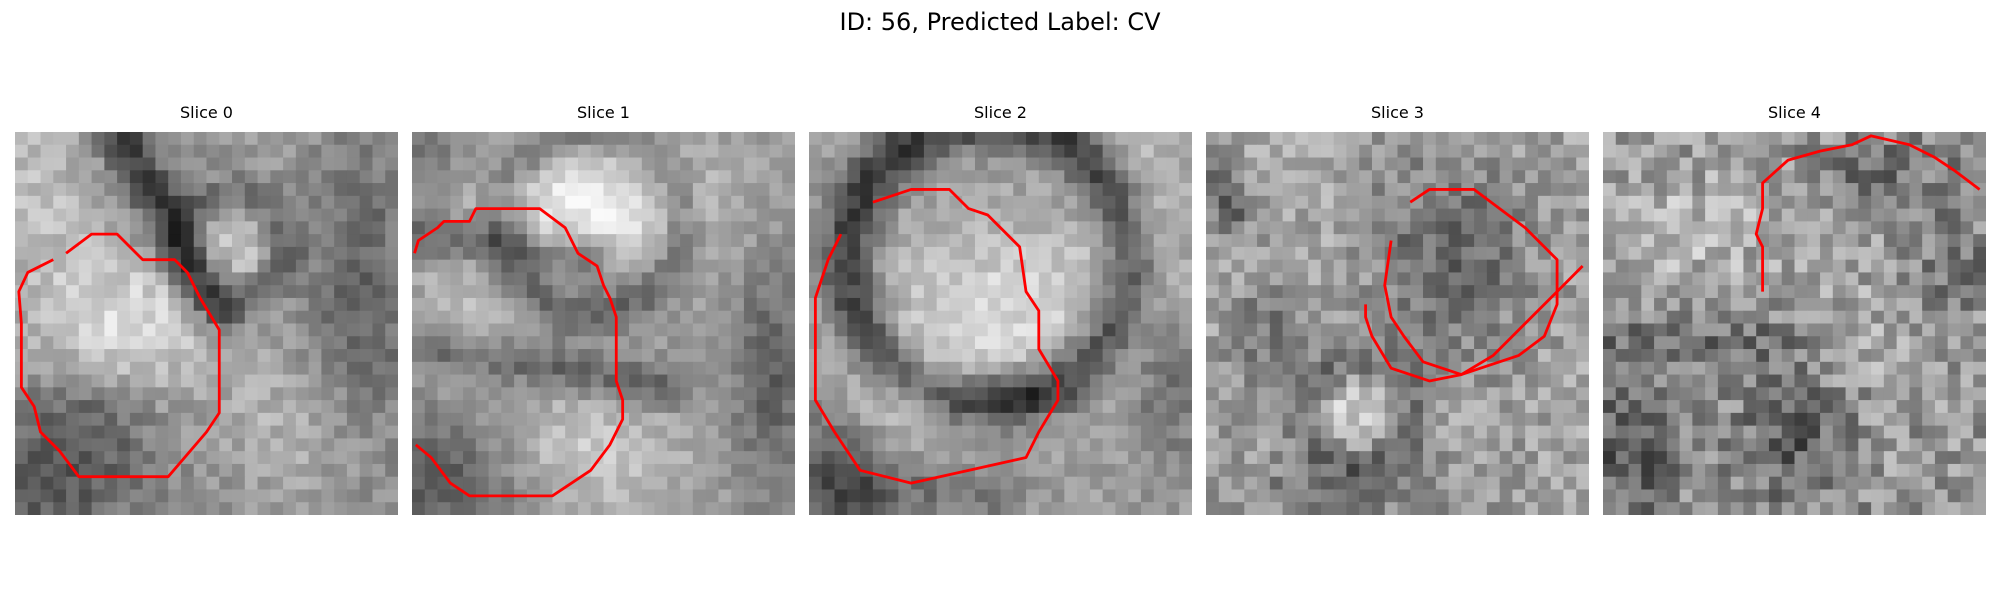 This screenshot has height=600, width=2000. I want to click on slice-panel-4: Slice 4, so click(1794, 308).